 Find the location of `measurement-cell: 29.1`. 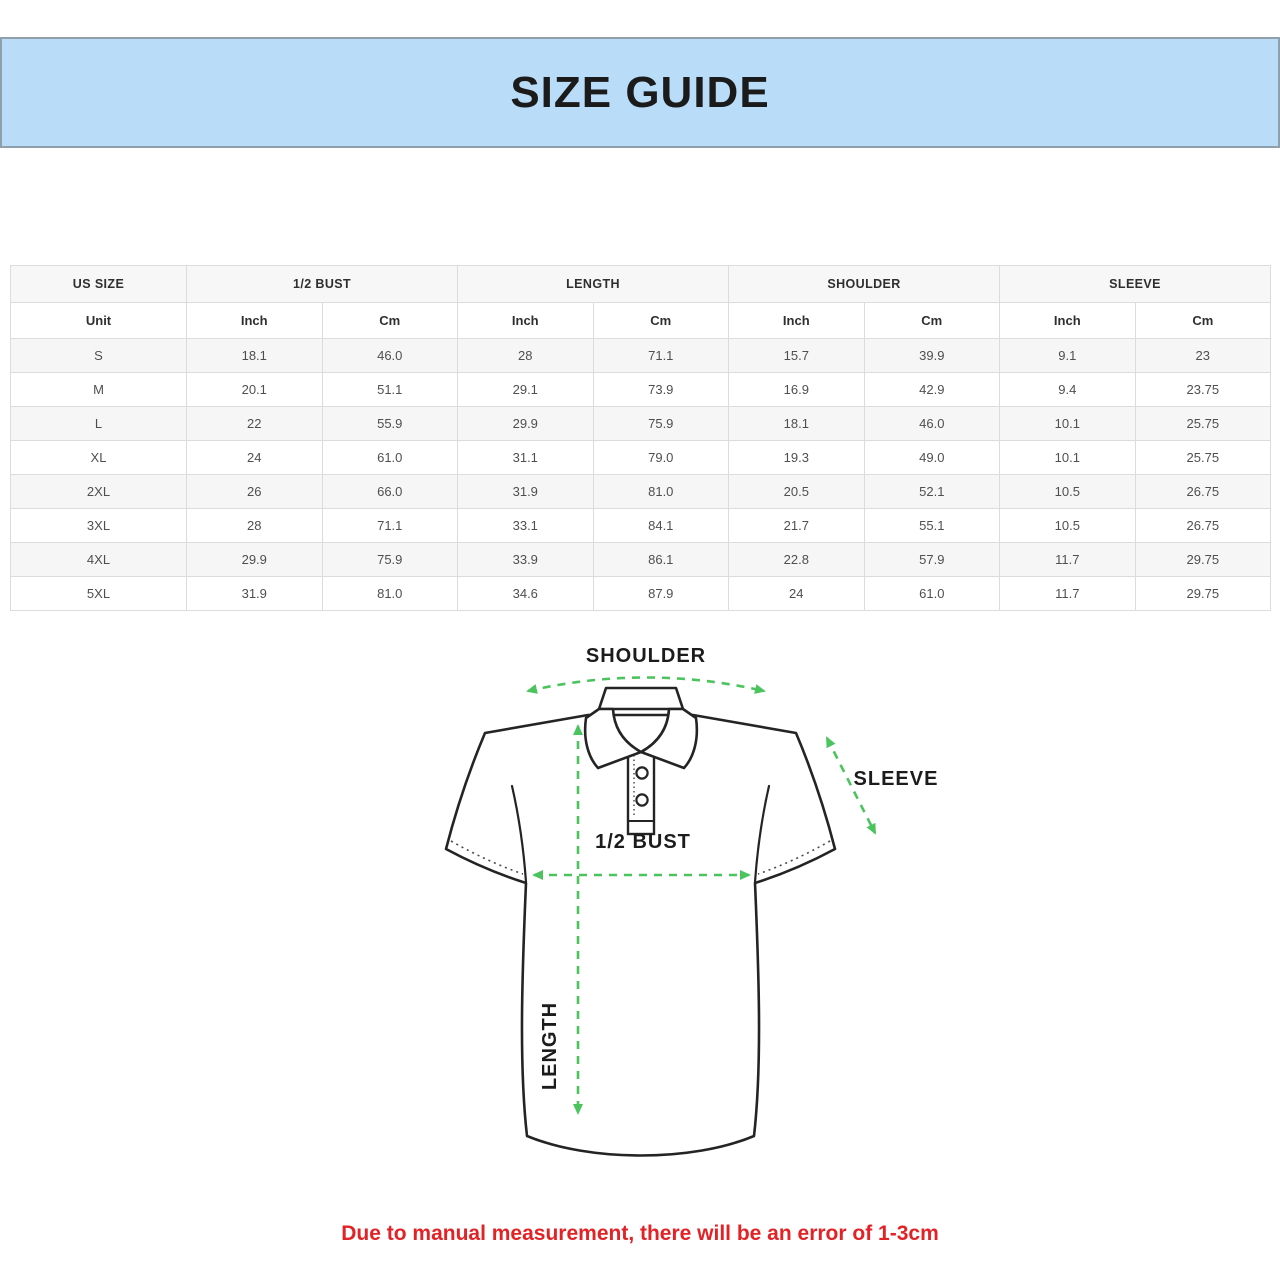

measurement-cell: 29.1 is located at coordinates (525, 389).